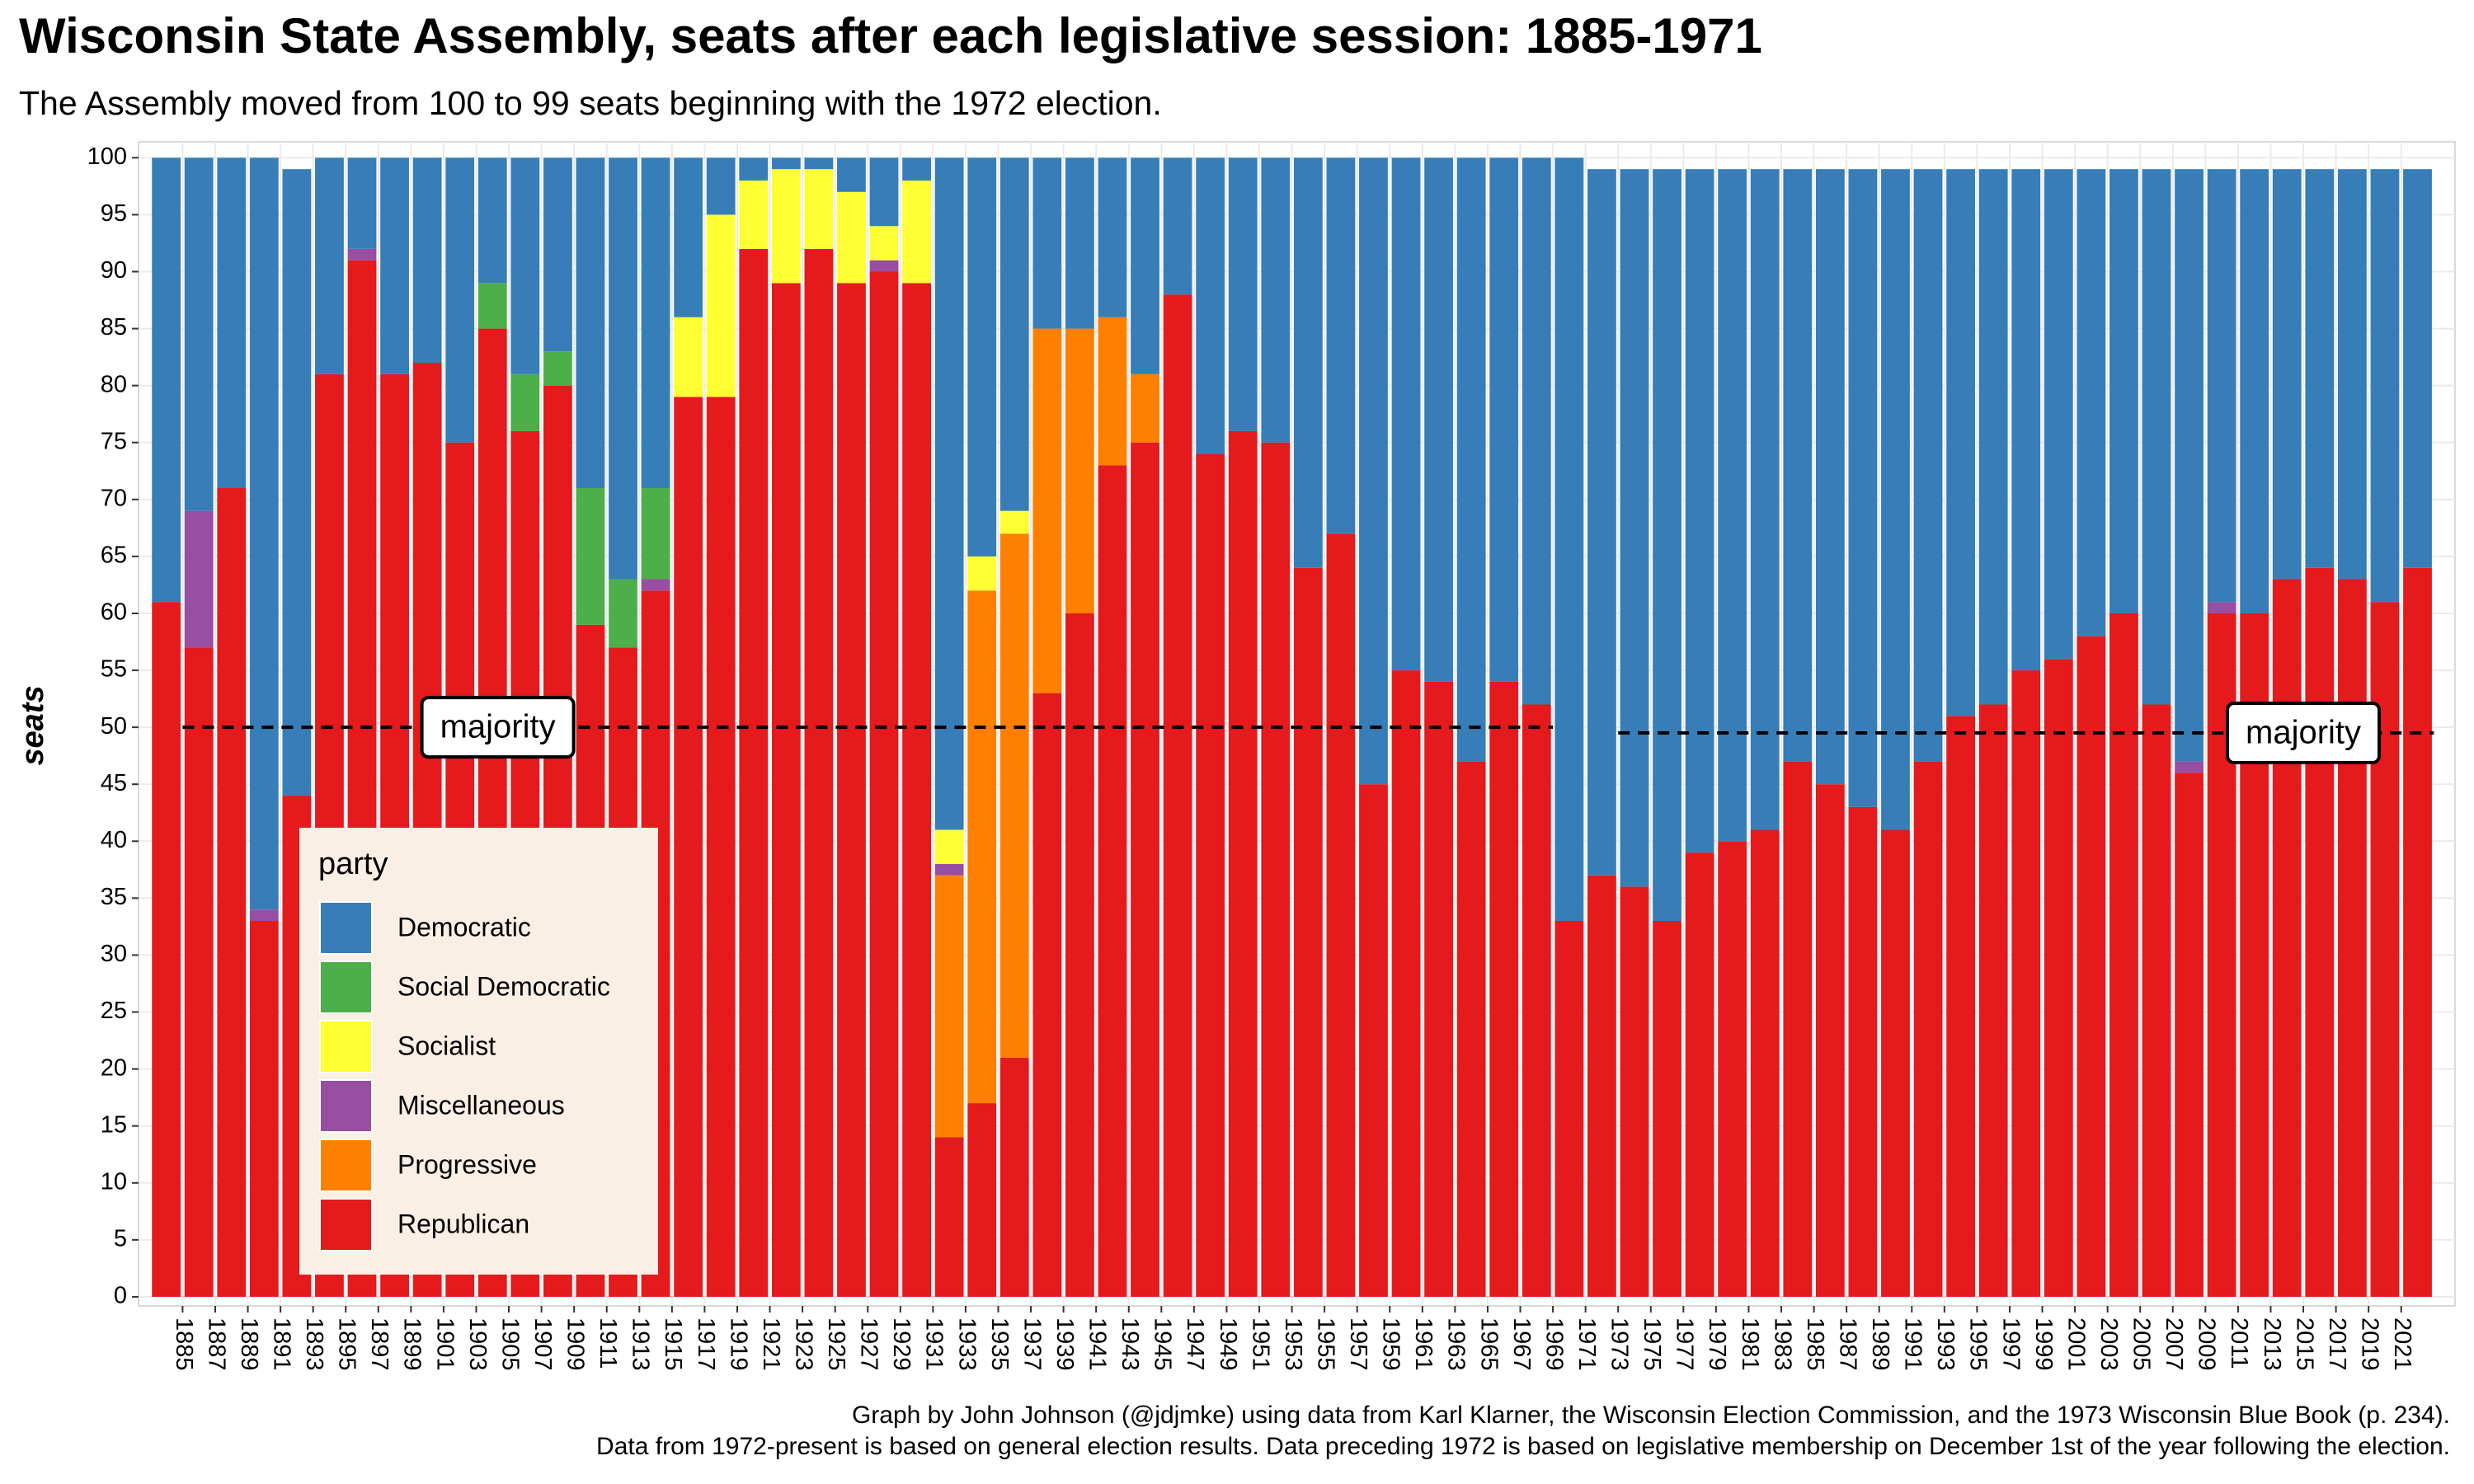 This screenshot has width=2474, height=1484. I want to click on y-tick-label: 5, so click(120, 1239).